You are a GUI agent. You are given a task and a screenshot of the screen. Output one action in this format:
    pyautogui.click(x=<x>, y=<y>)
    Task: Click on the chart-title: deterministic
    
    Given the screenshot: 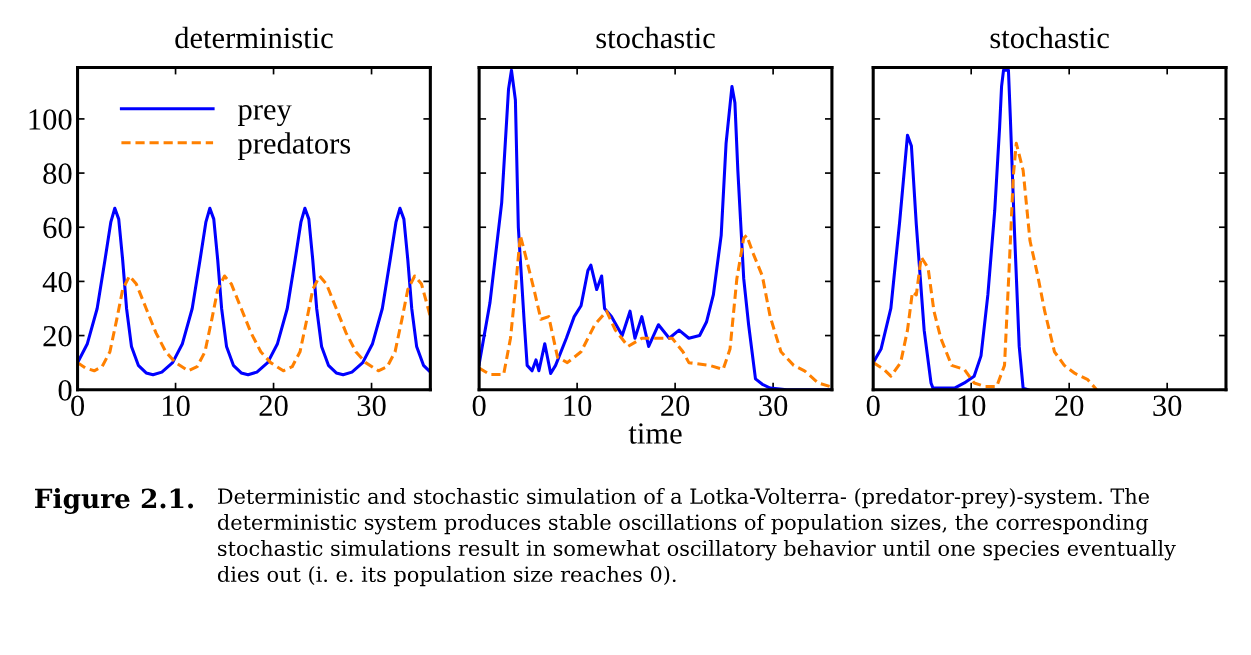 What is the action you would take?
    pyautogui.click(x=254, y=37)
    